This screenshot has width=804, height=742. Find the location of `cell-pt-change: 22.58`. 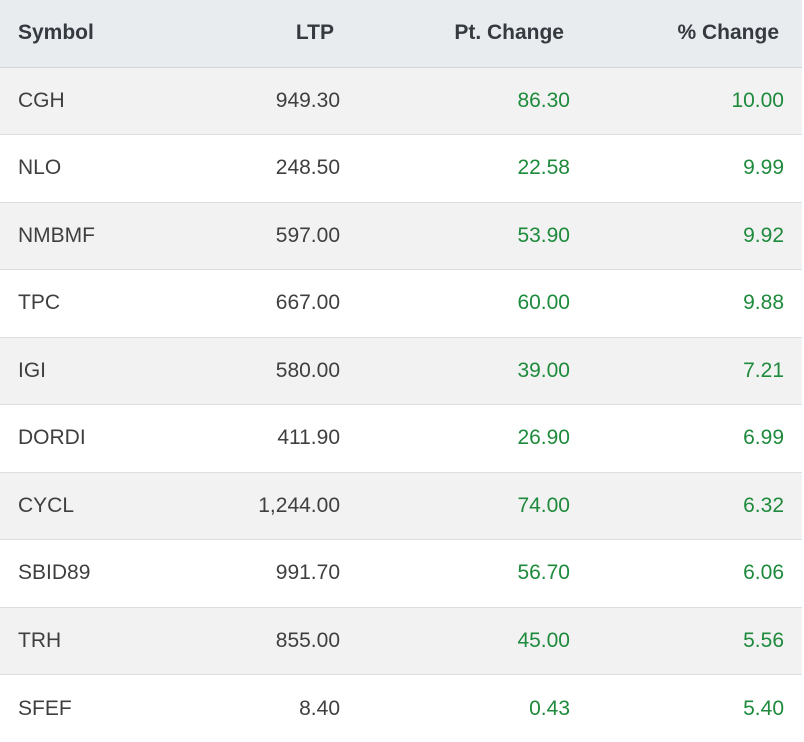

cell-pt-change: 22.58 is located at coordinates (455, 169).